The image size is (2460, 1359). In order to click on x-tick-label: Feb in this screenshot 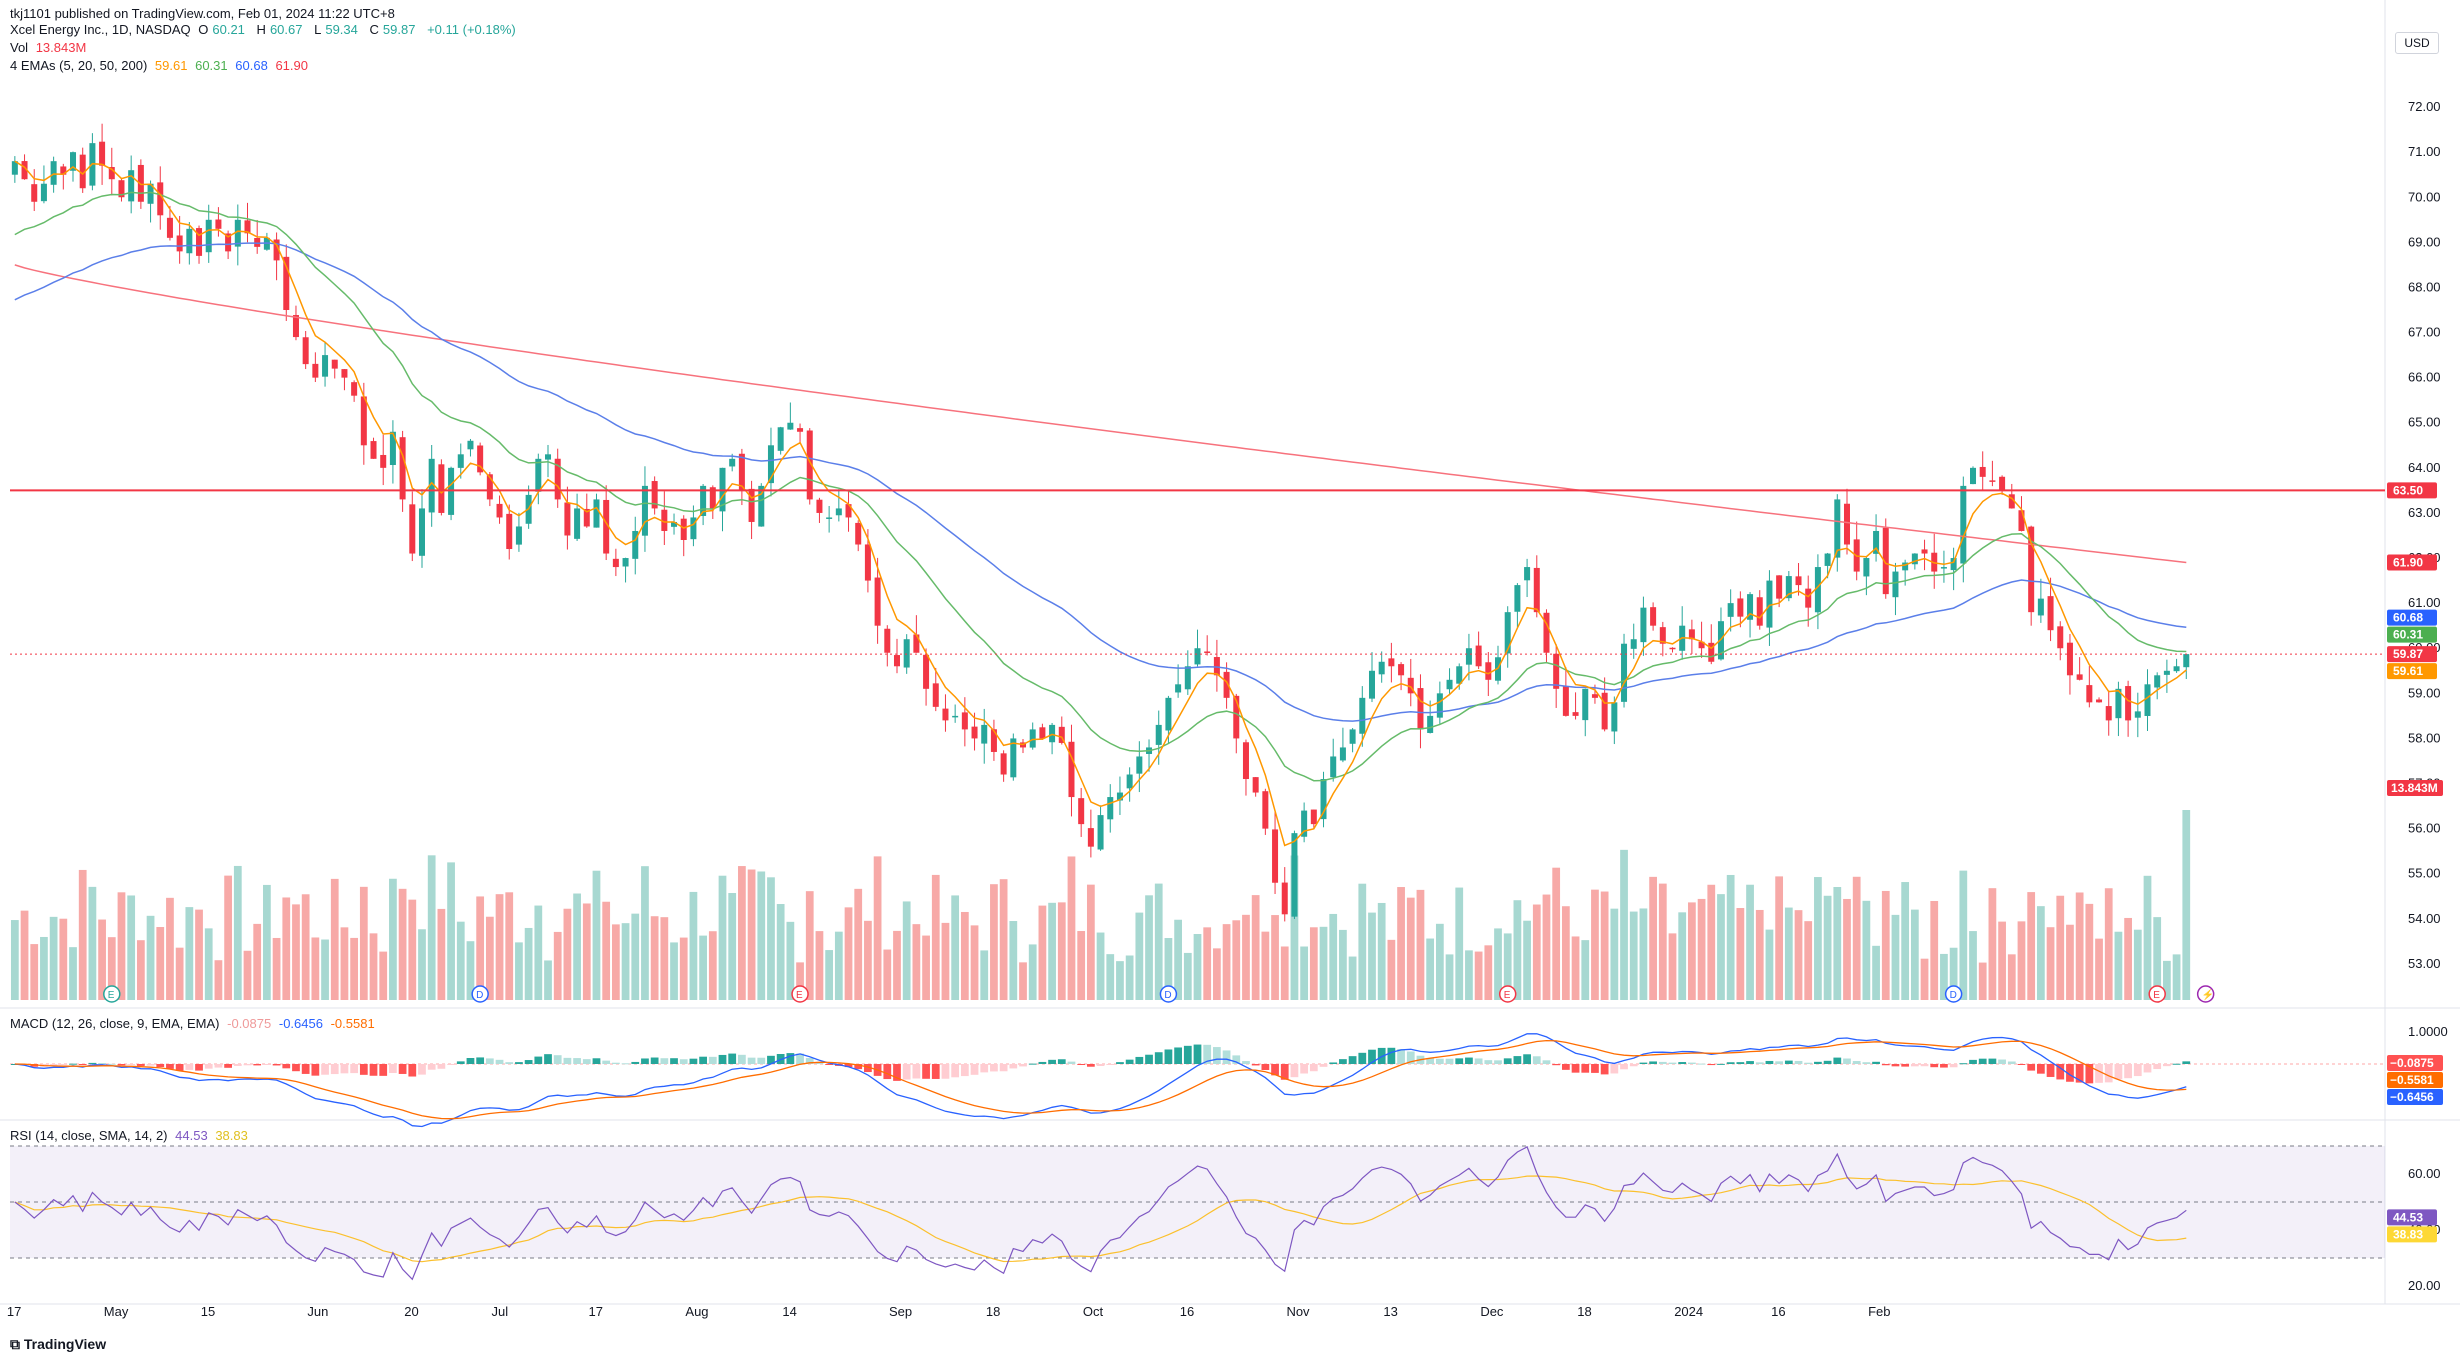, I will do `click(1879, 1311)`.